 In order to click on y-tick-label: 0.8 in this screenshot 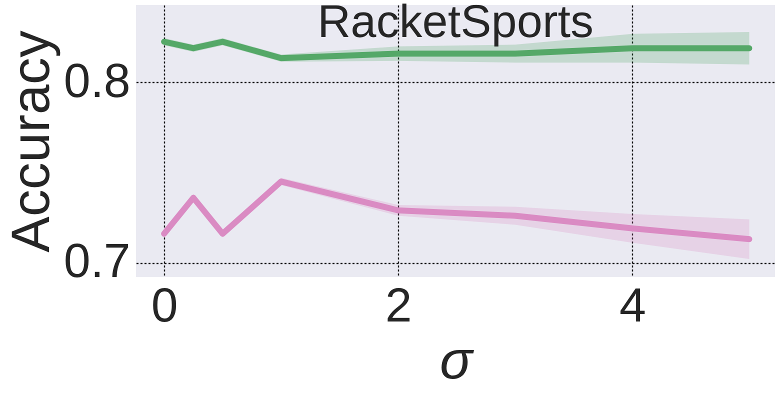, I will do `click(97, 81)`.